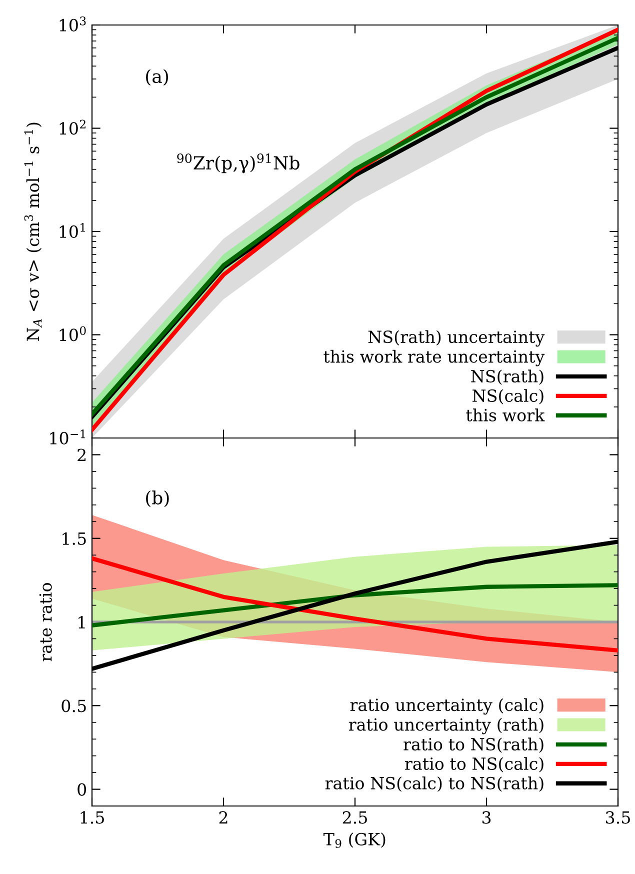 Image resolution: width=635 pixels, height=874 pixels. I want to click on legend-label: ratio NS(calc) to NS(rath), so click(434, 784).